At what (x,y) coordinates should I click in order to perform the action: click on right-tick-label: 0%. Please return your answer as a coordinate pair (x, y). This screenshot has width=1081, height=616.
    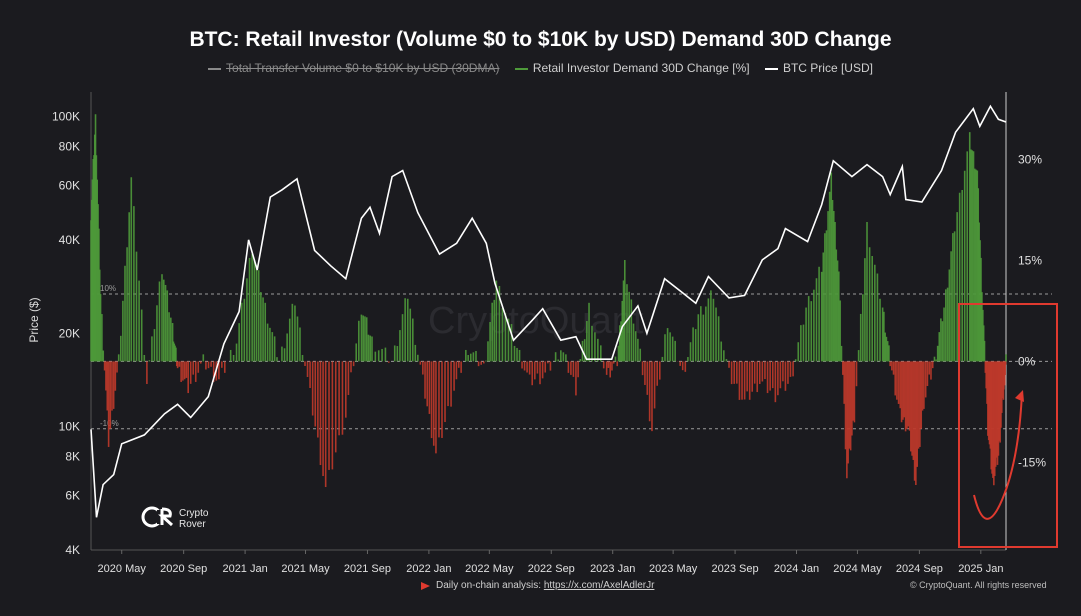
    Looking at the image, I should click on (1027, 361).